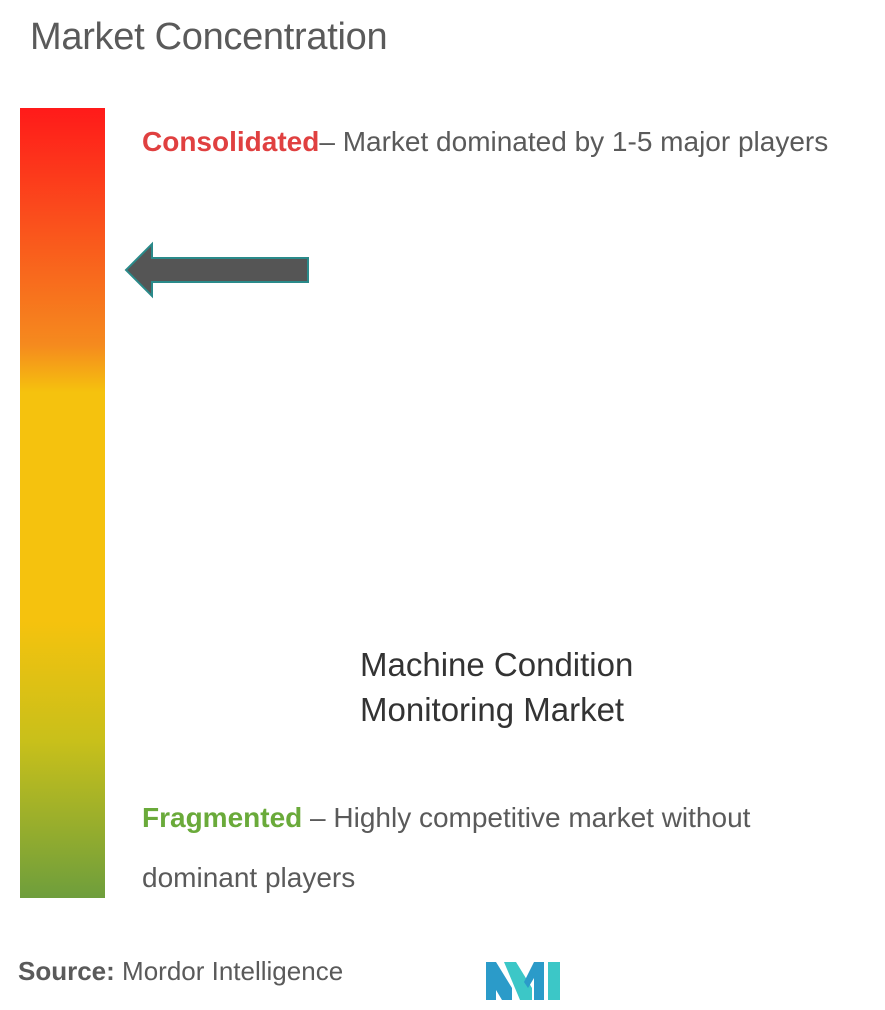 This screenshot has width=885, height=1010. I want to click on arrow-shape, so click(216, 270).